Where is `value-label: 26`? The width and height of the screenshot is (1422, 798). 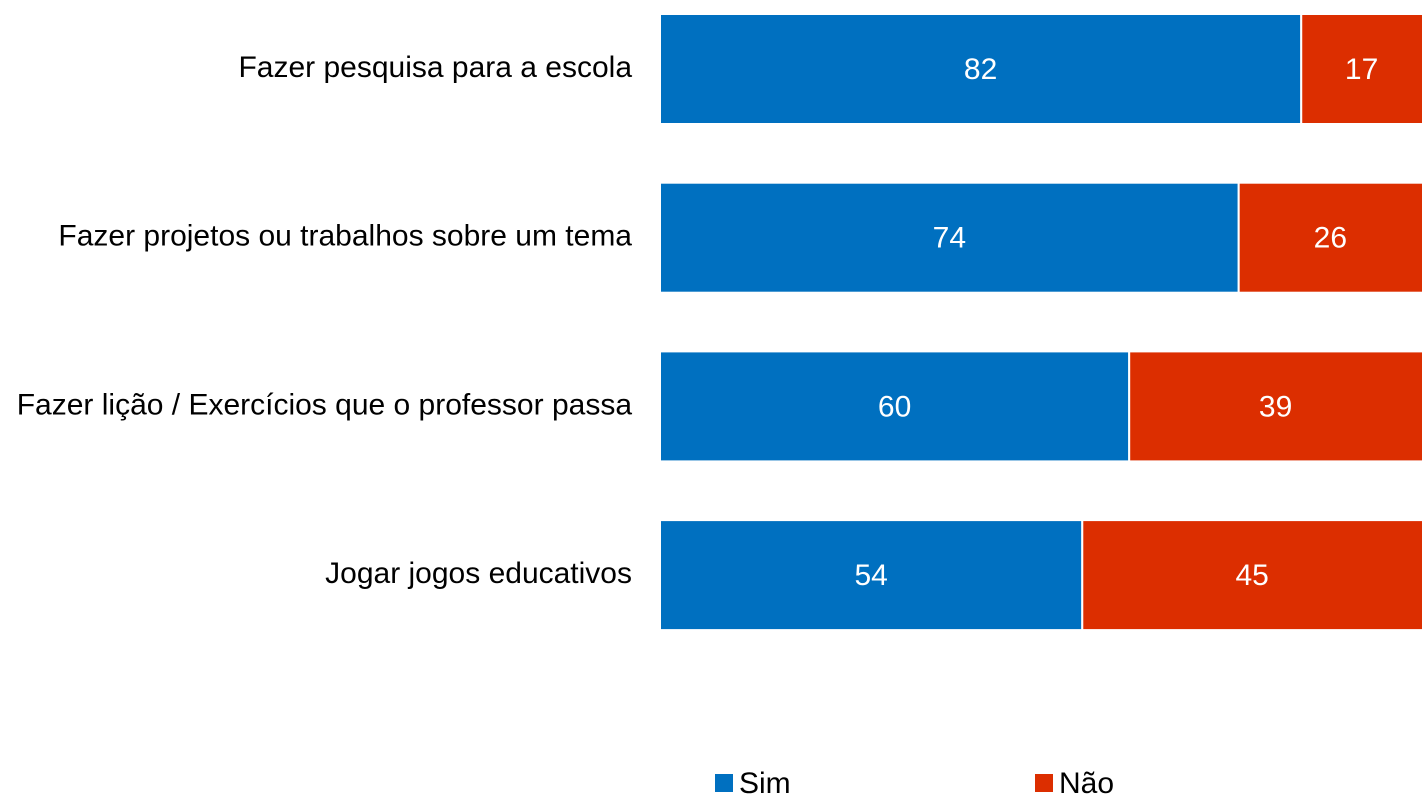 value-label: 26 is located at coordinates (1330, 238).